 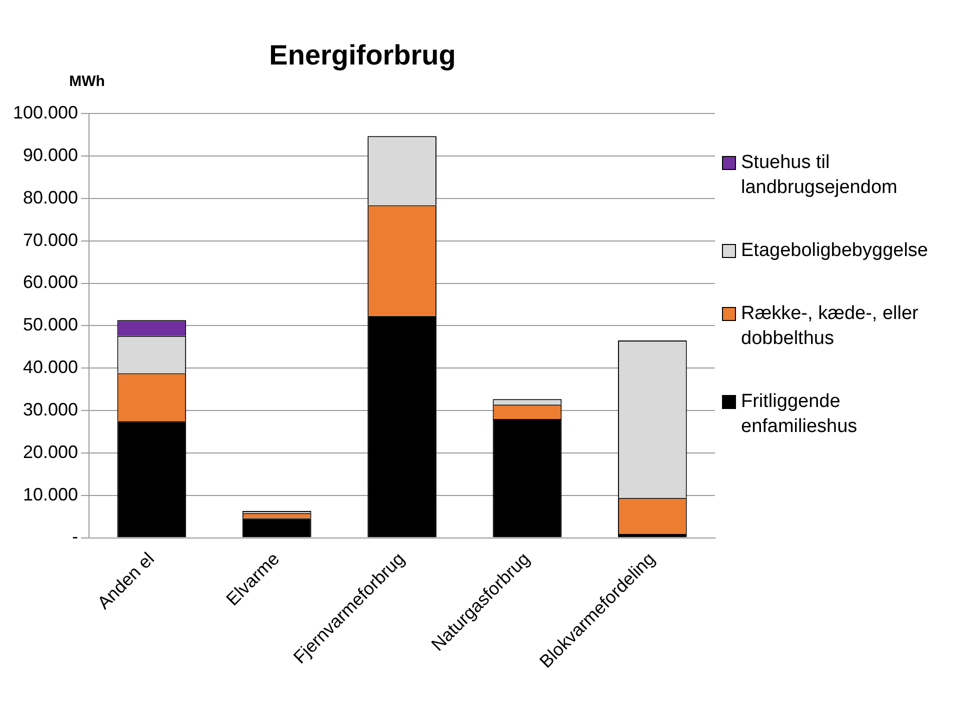 What do you see at coordinates (50, 324) in the screenshot?
I see `y-tick-label: 50.000` at bounding box center [50, 324].